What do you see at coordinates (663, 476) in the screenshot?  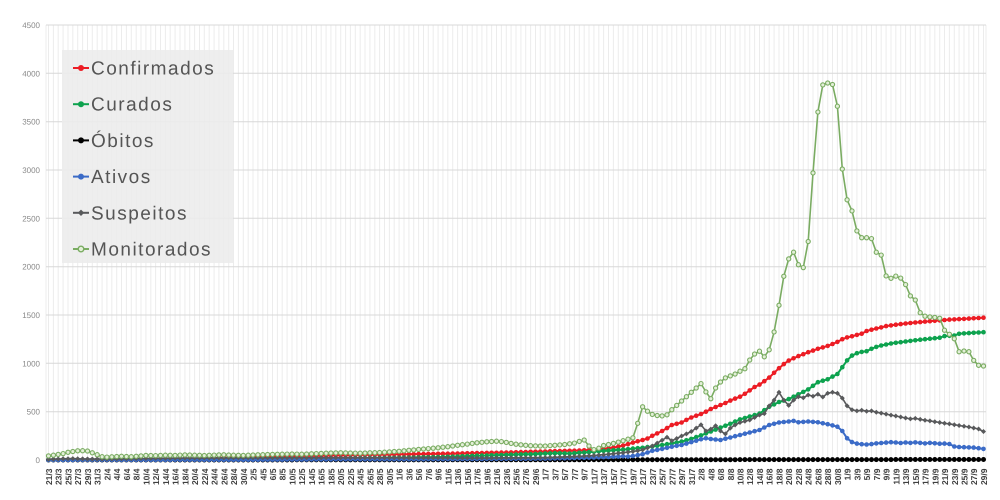 I see `svg-text: 25/7` at bounding box center [663, 476].